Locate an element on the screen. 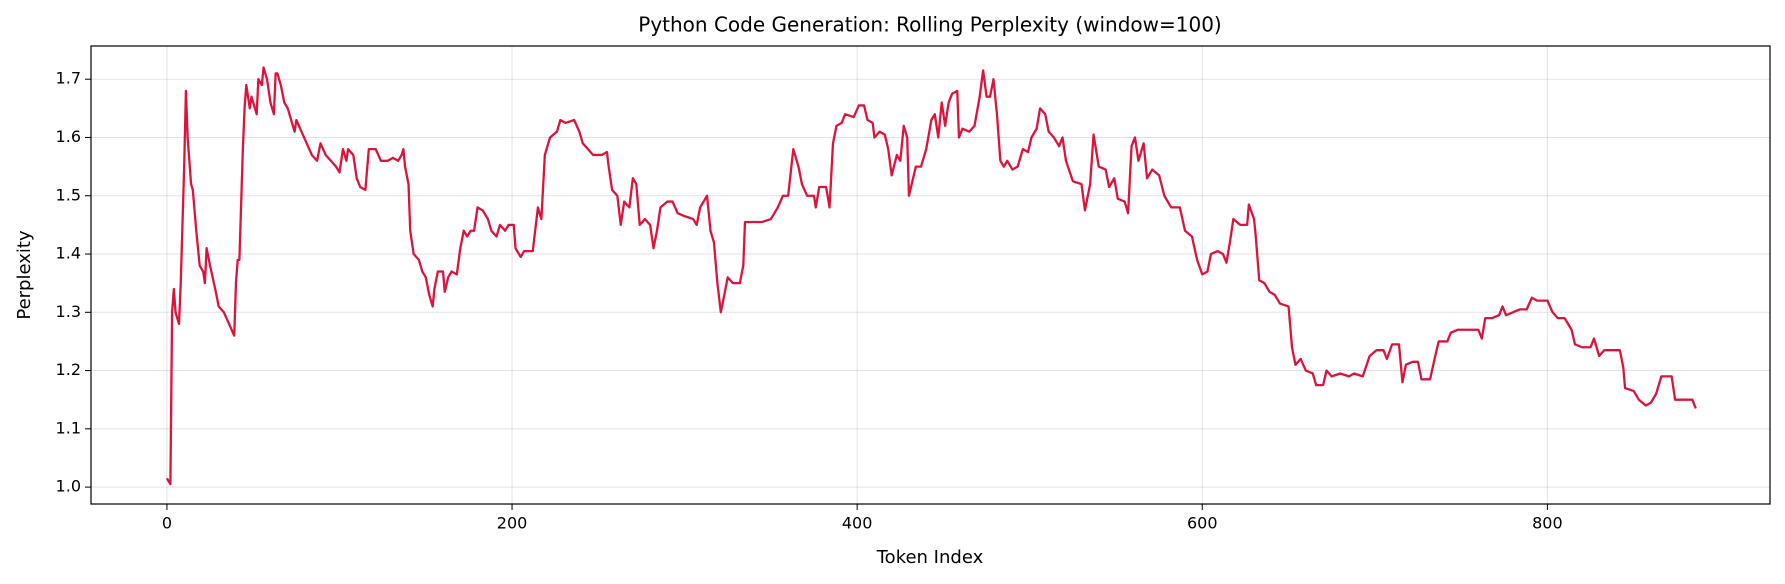  x-tick-label: 200 is located at coordinates (512, 523).